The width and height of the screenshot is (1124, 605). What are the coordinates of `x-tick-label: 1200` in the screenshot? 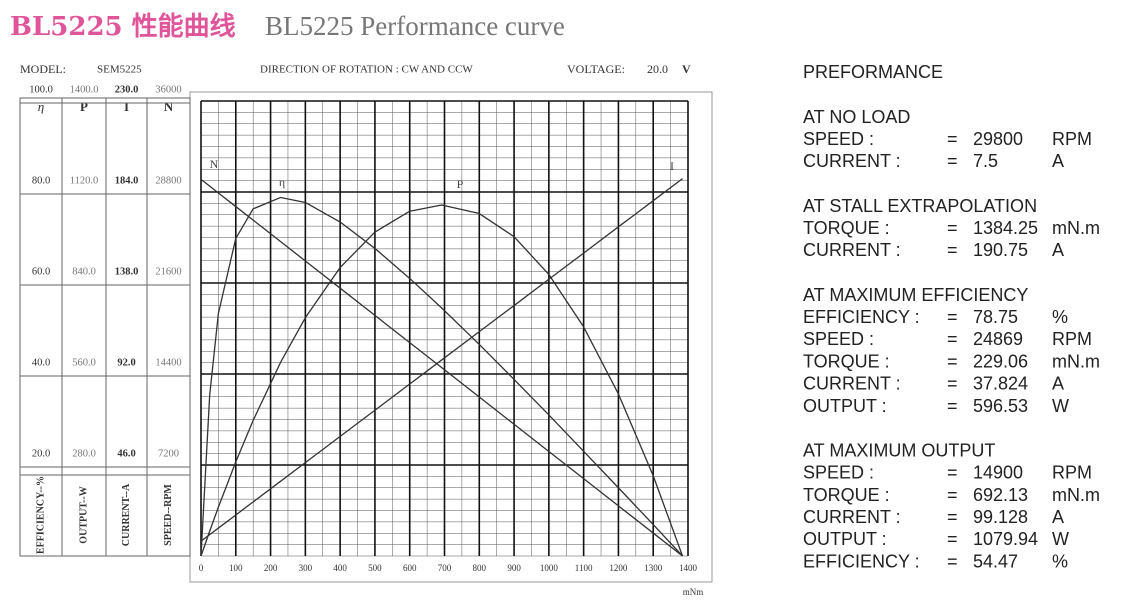 It's located at (618, 568).